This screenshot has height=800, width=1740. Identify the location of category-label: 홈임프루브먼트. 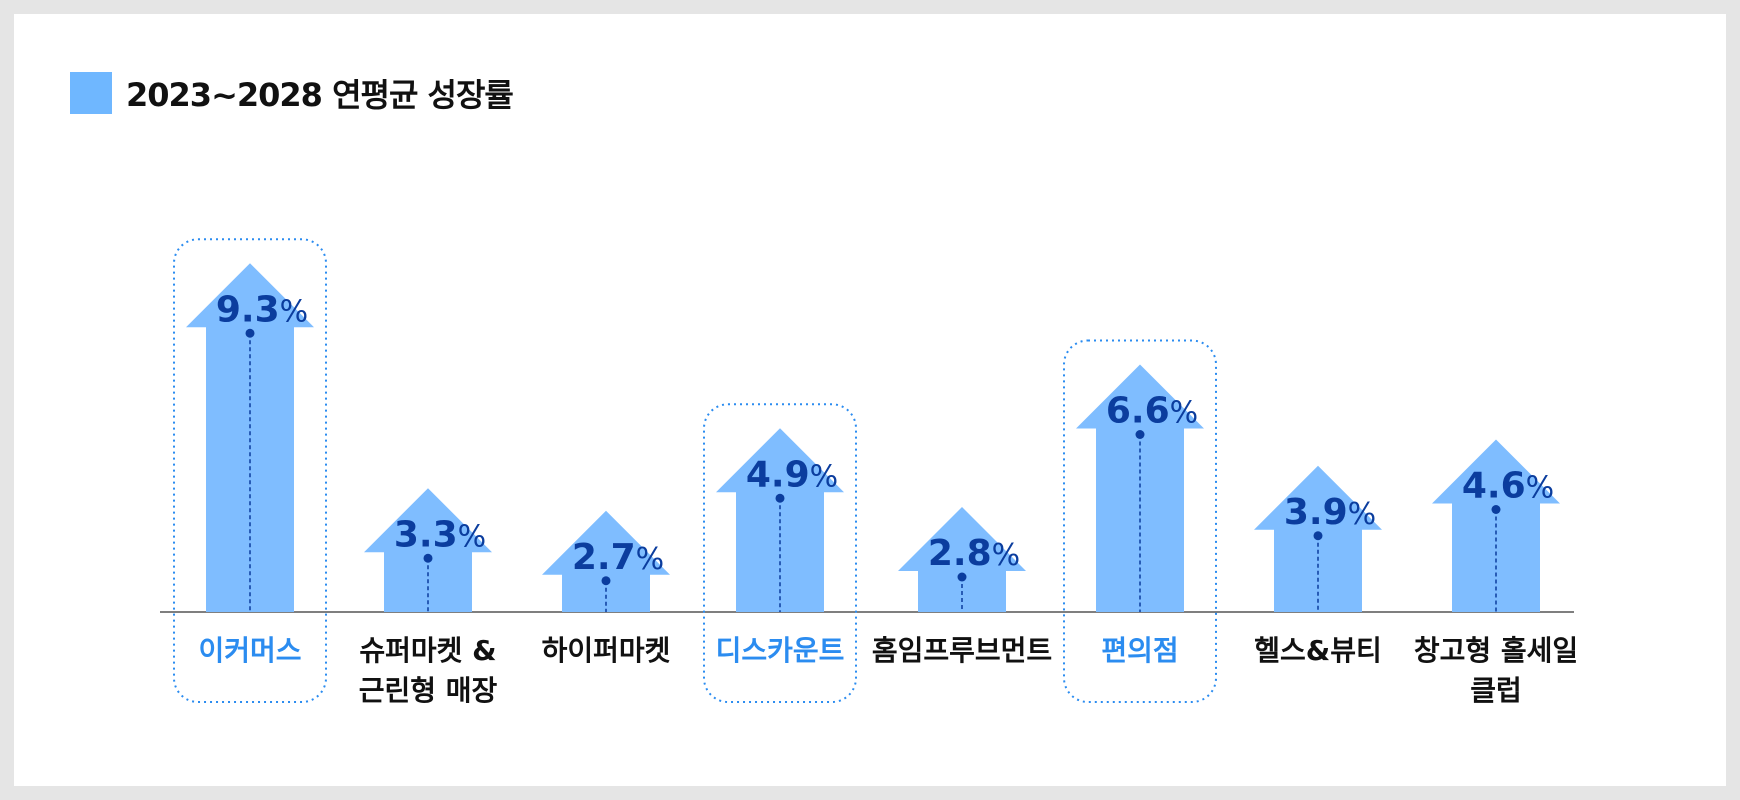
(962, 650).